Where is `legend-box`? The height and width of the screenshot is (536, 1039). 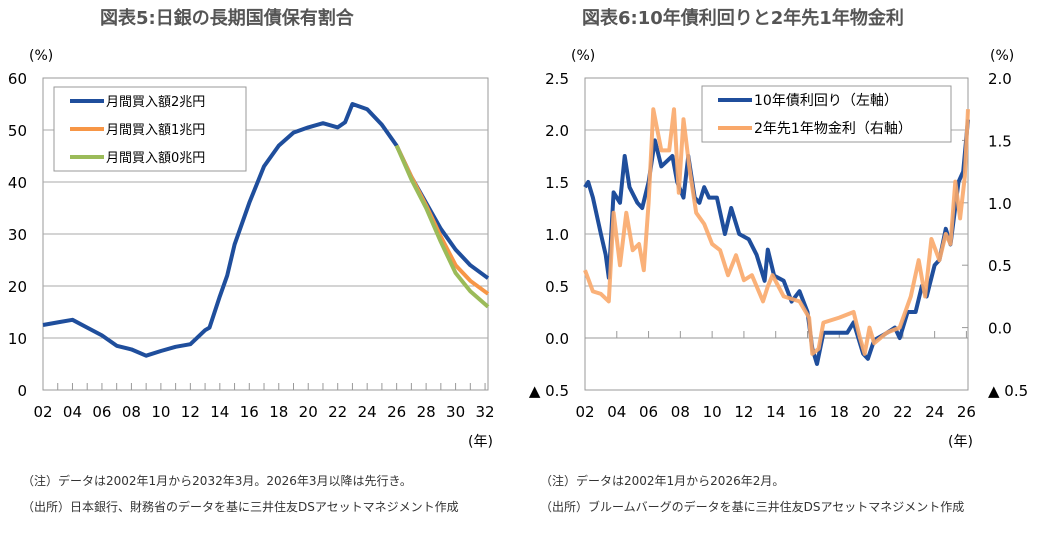
legend-box is located at coordinates (826, 114).